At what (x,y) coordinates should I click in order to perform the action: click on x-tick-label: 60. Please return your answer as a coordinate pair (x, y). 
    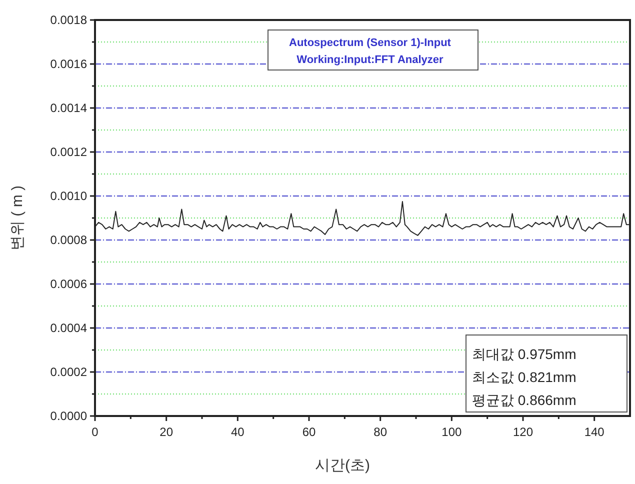
    Looking at the image, I should click on (309, 432).